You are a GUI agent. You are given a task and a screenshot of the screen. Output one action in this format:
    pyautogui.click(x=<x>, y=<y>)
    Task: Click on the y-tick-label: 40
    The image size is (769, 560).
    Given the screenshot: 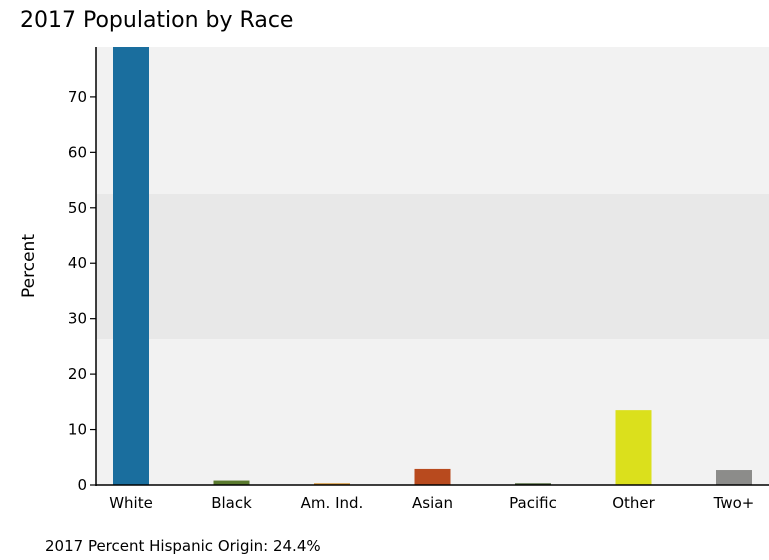 What is the action you would take?
    pyautogui.click(x=77, y=263)
    